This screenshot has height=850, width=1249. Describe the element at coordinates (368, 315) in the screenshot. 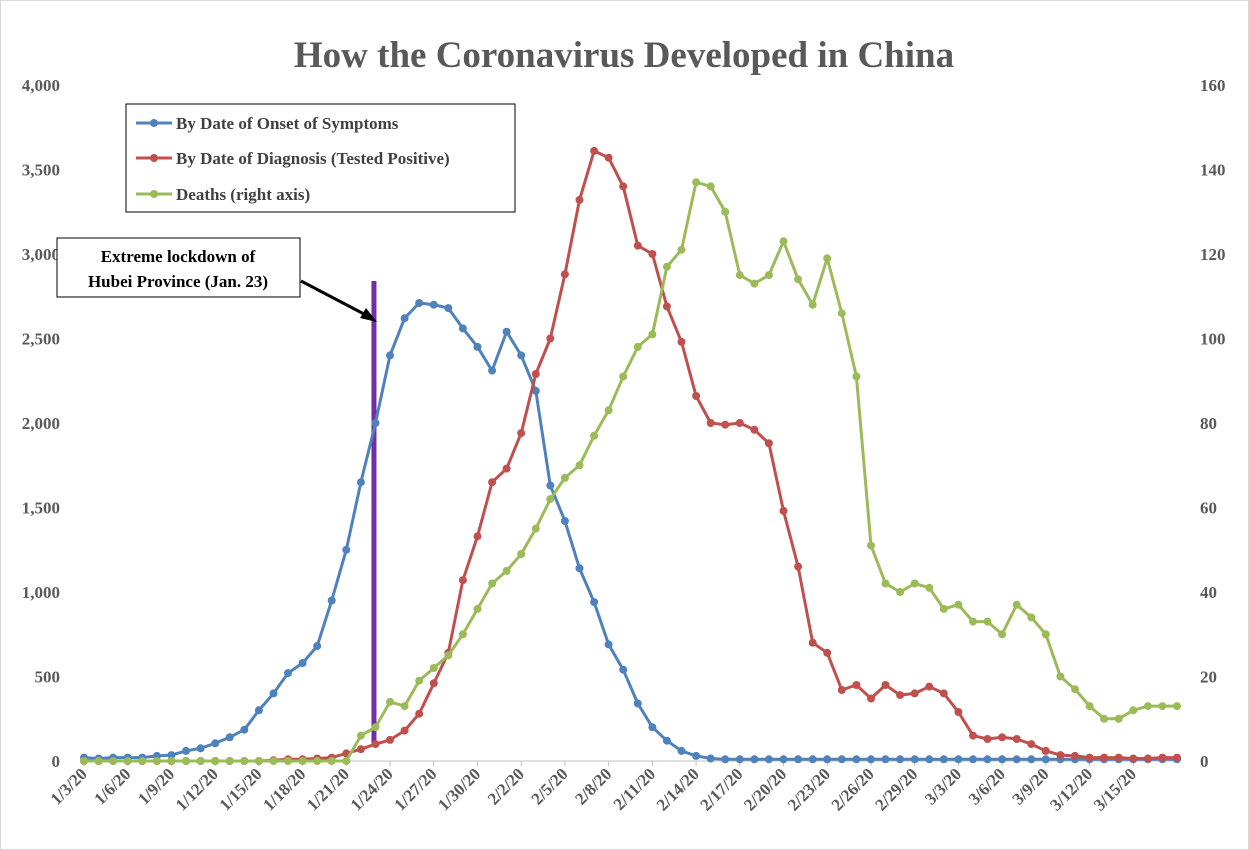

I see `annotation-arrow-head` at that location.